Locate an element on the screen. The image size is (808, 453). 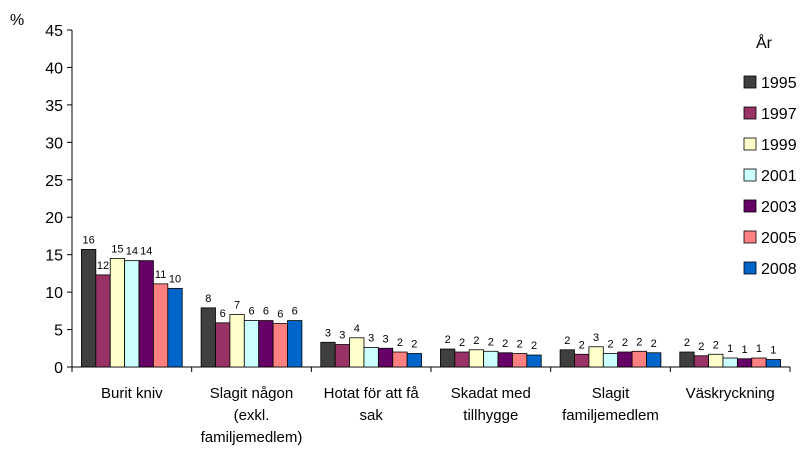
x-axis is located at coordinates (431, 369).